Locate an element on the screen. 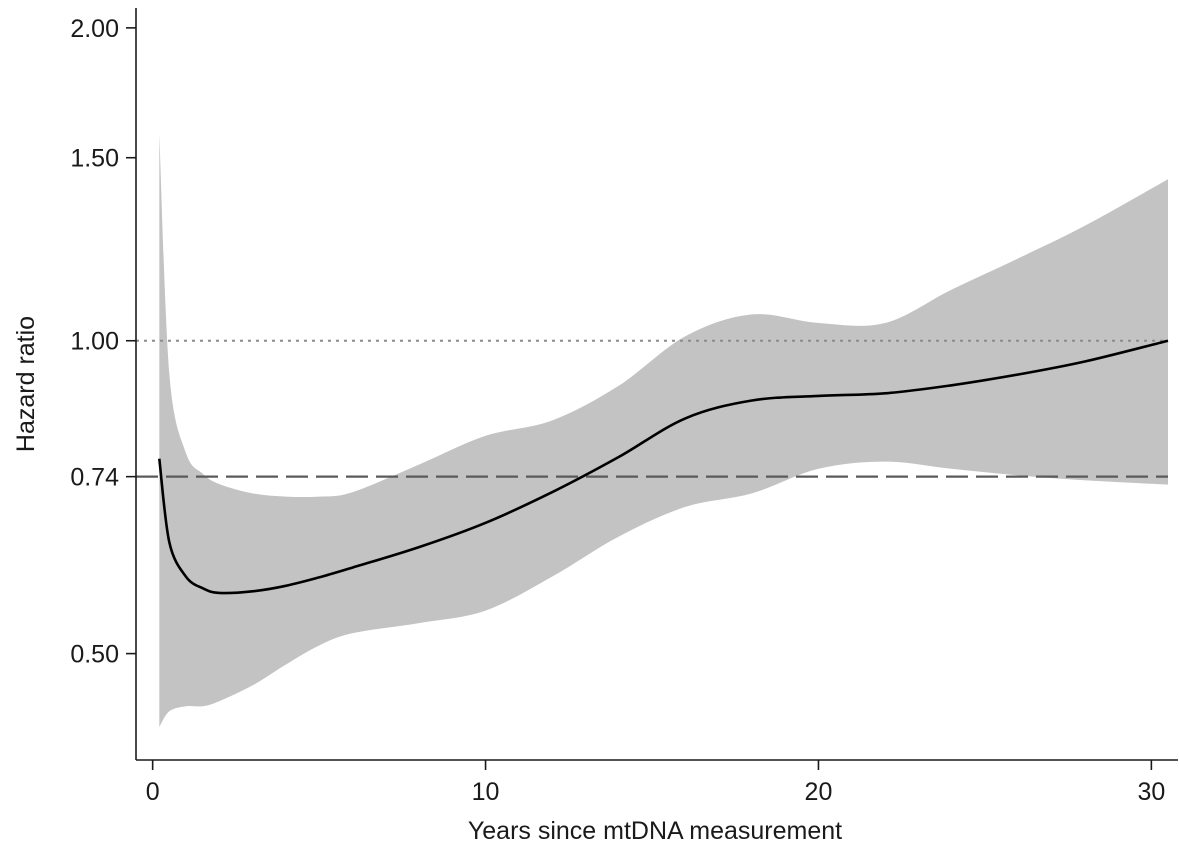 This screenshot has width=1179, height=847. y-tick-label: 1.00 is located at coordinates (94, 342).